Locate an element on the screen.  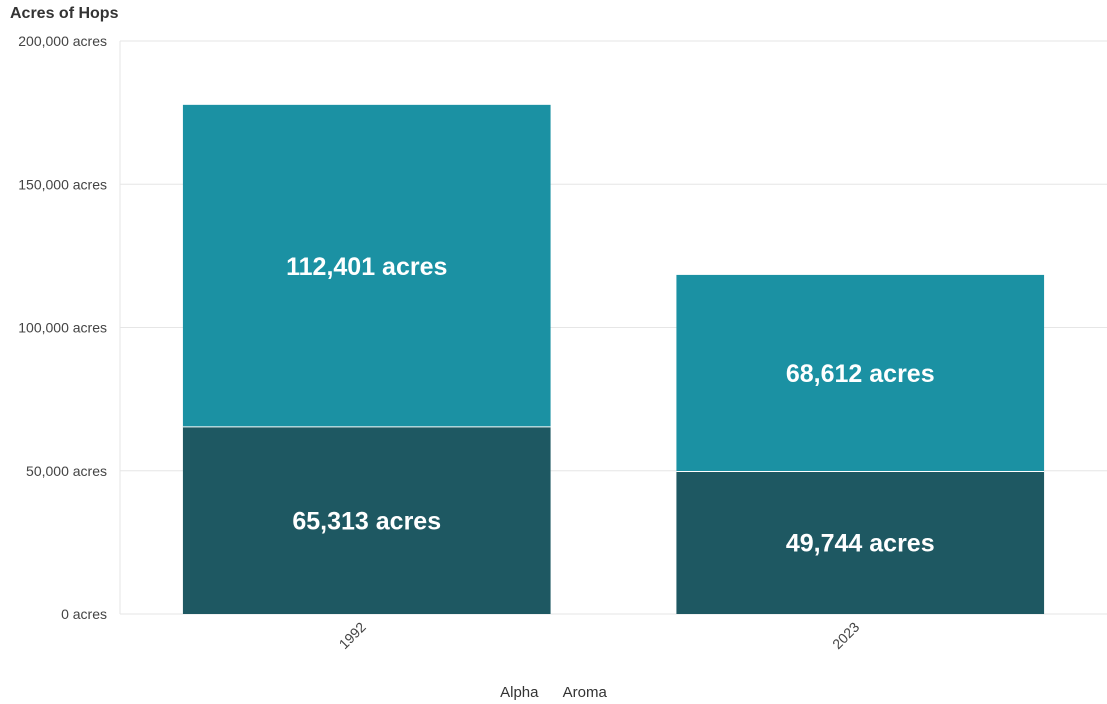
data-label: 68,612 acres is located at coordinates (860, 374).